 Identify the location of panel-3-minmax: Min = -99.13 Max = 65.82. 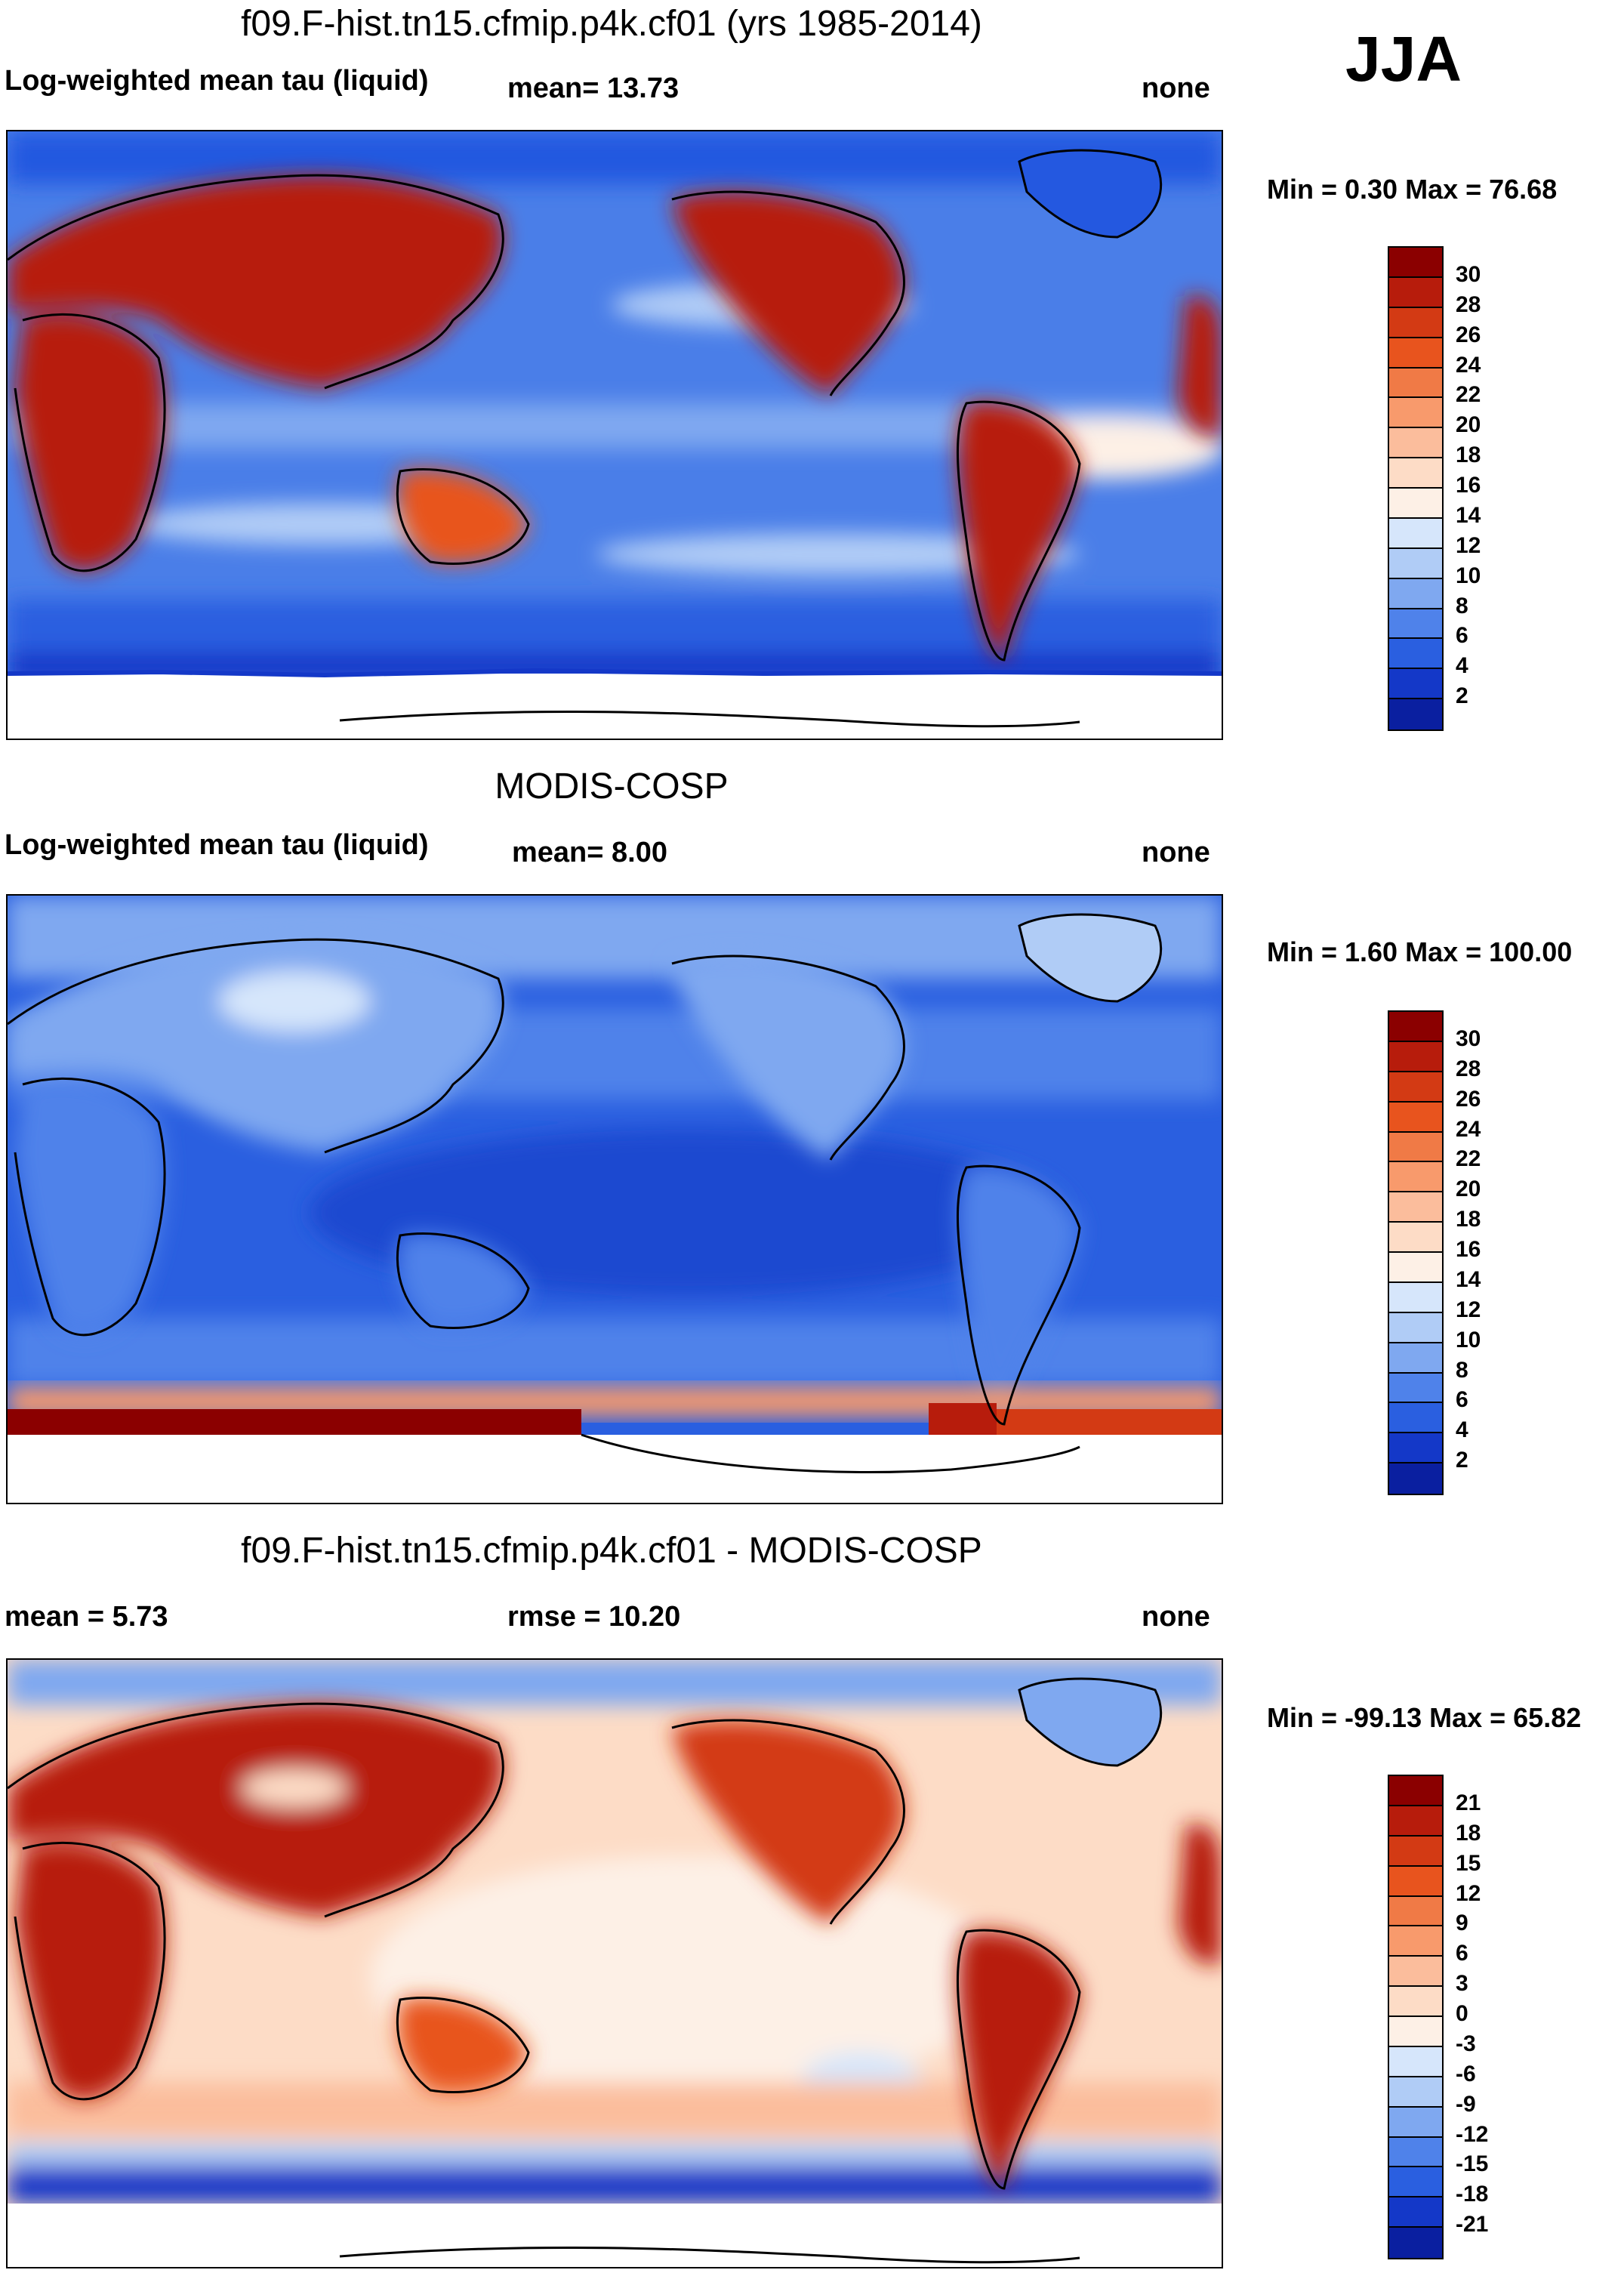
(1425, 1717).